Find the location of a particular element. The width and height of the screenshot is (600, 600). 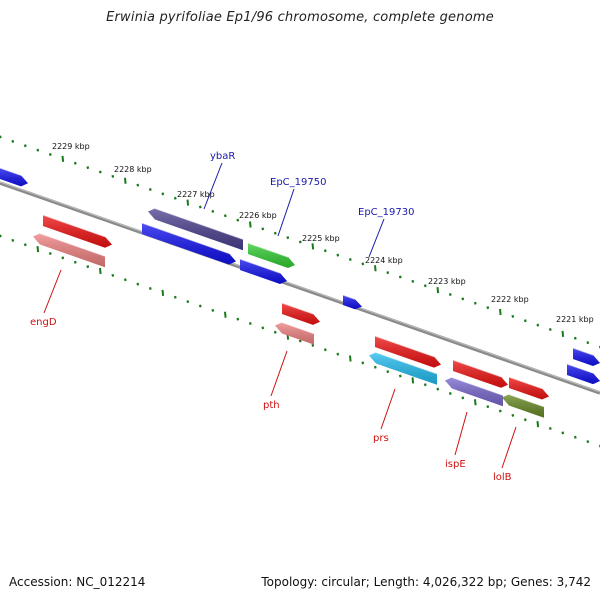

gene-label: engD is located at coordinates (43, 322).